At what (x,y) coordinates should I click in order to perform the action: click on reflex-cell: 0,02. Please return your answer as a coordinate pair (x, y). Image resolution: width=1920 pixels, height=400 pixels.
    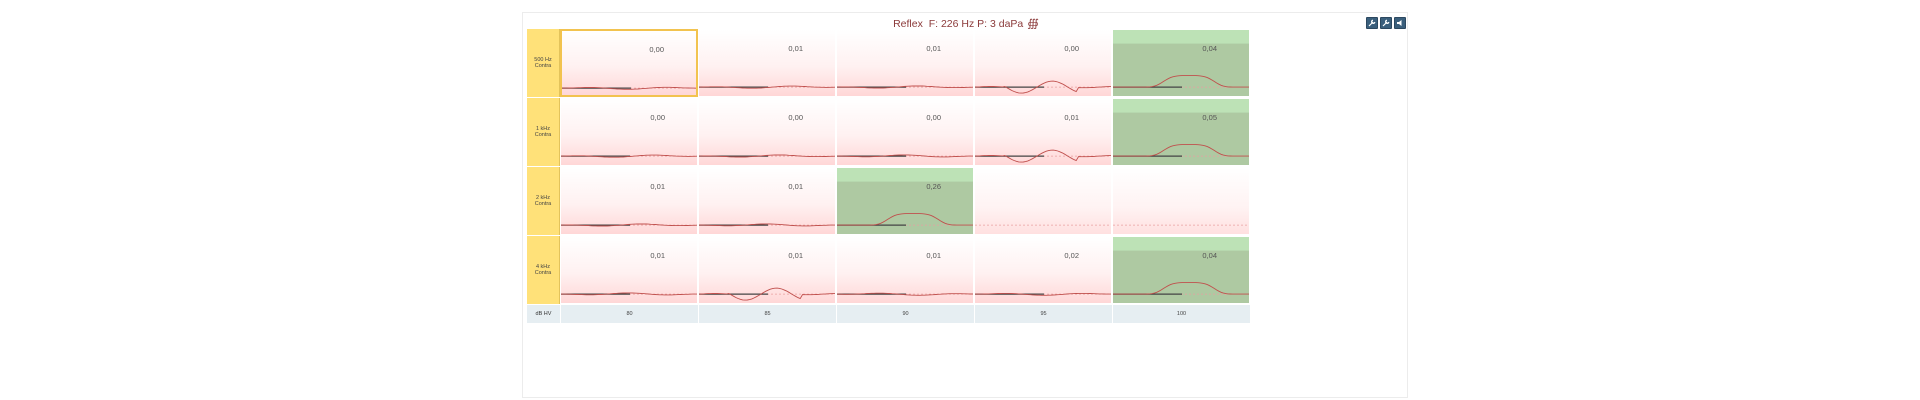
    Looking at the image, I should click on (1043, 270).